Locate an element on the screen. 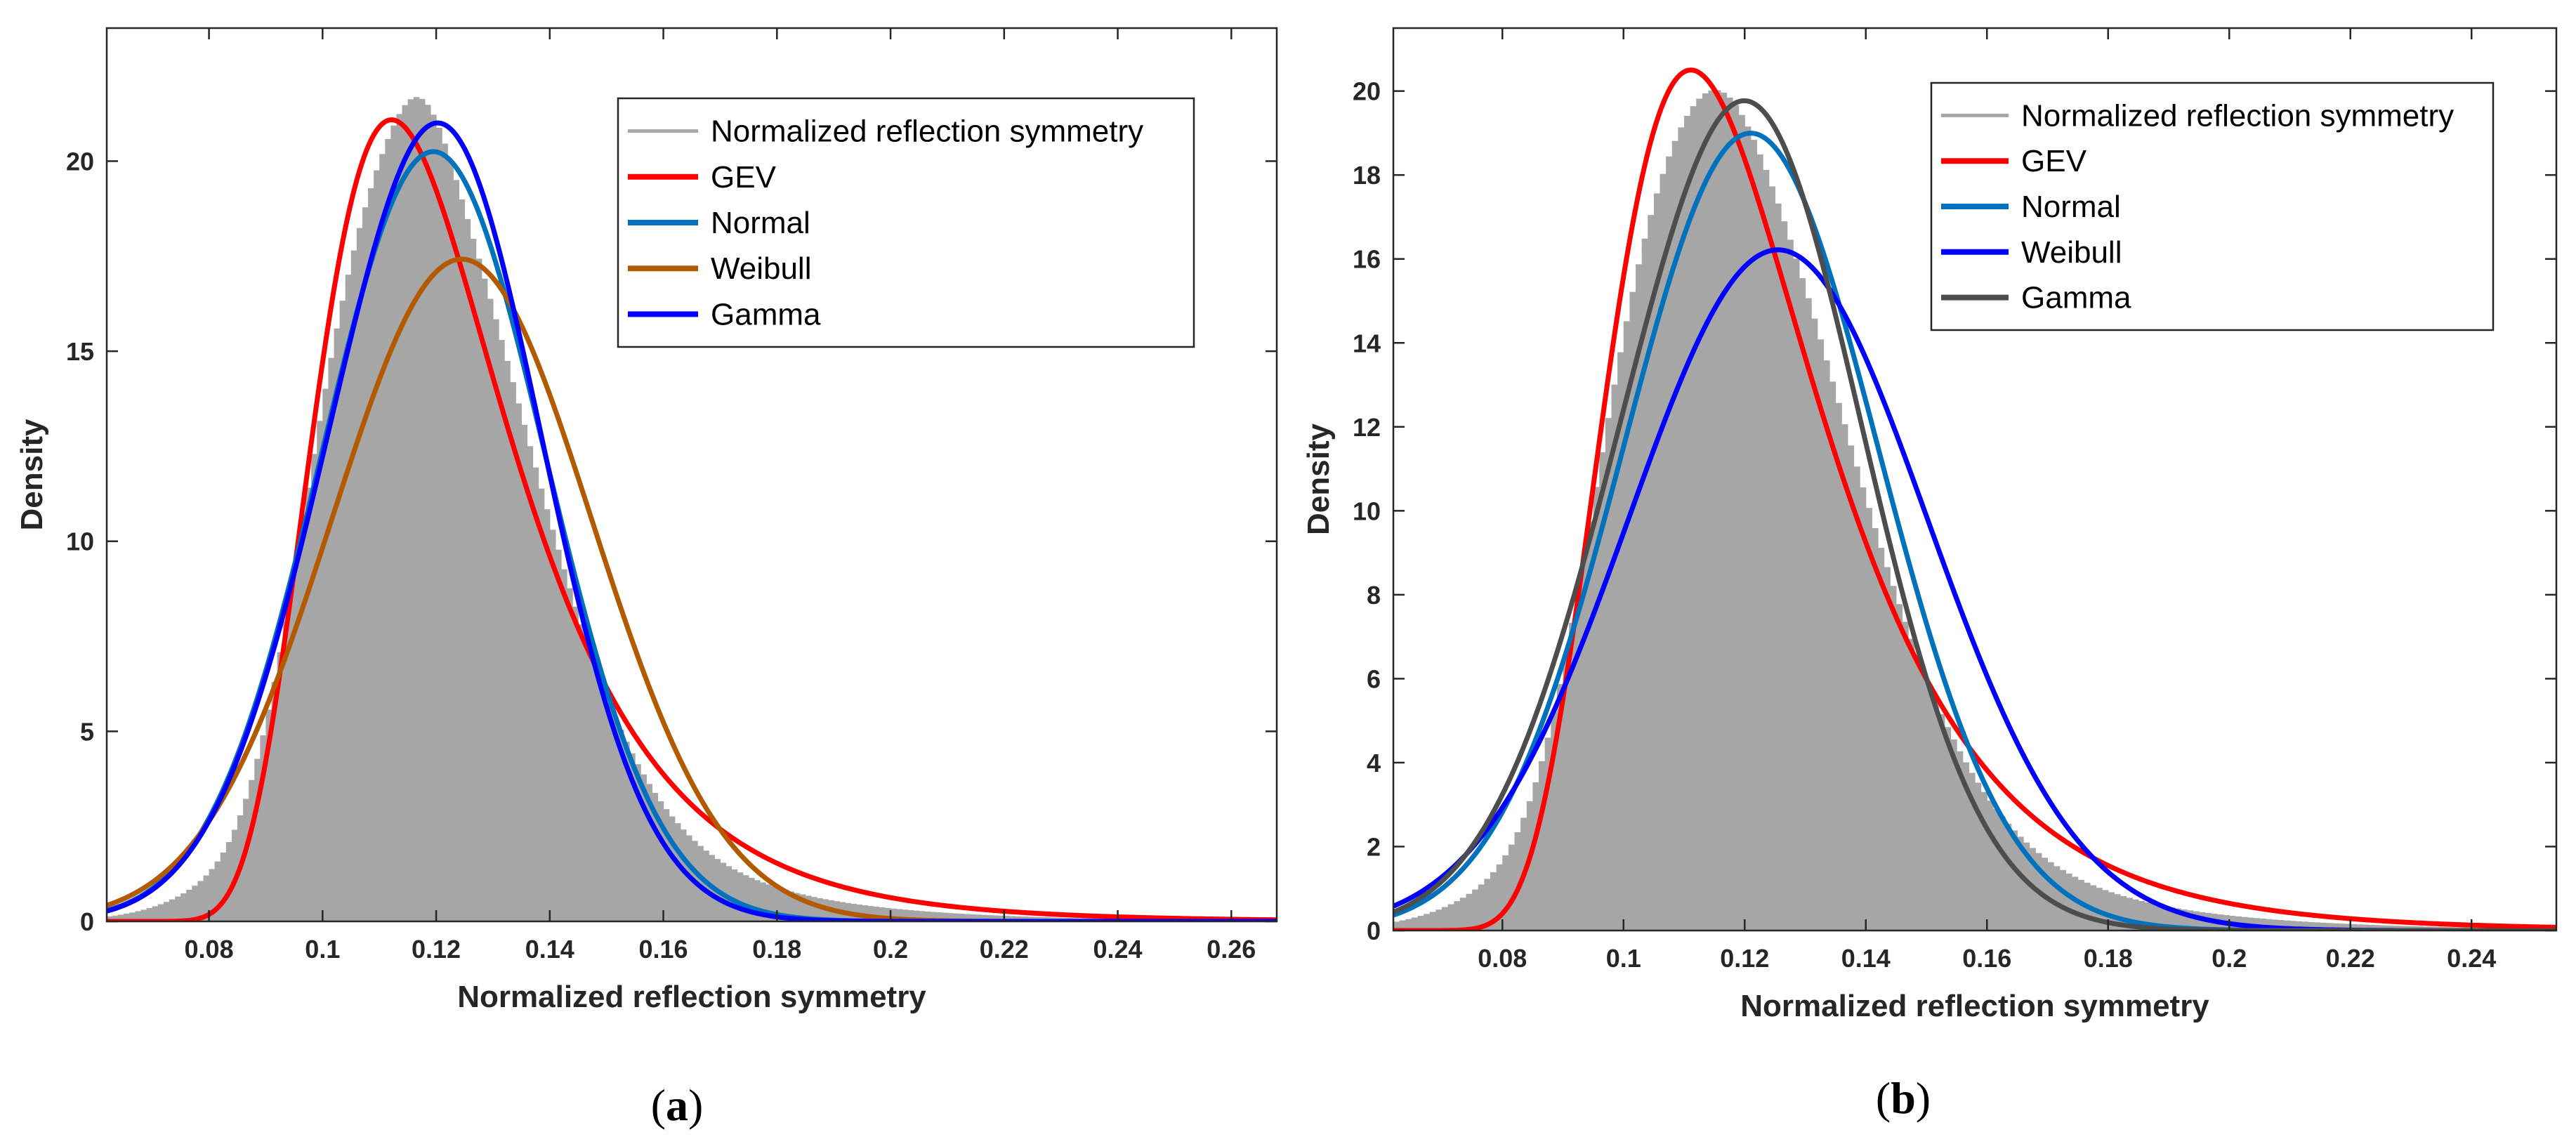 This screenshot has height=1137, width=2576. panel-label: (a) is located at coordinates (677, 1105).